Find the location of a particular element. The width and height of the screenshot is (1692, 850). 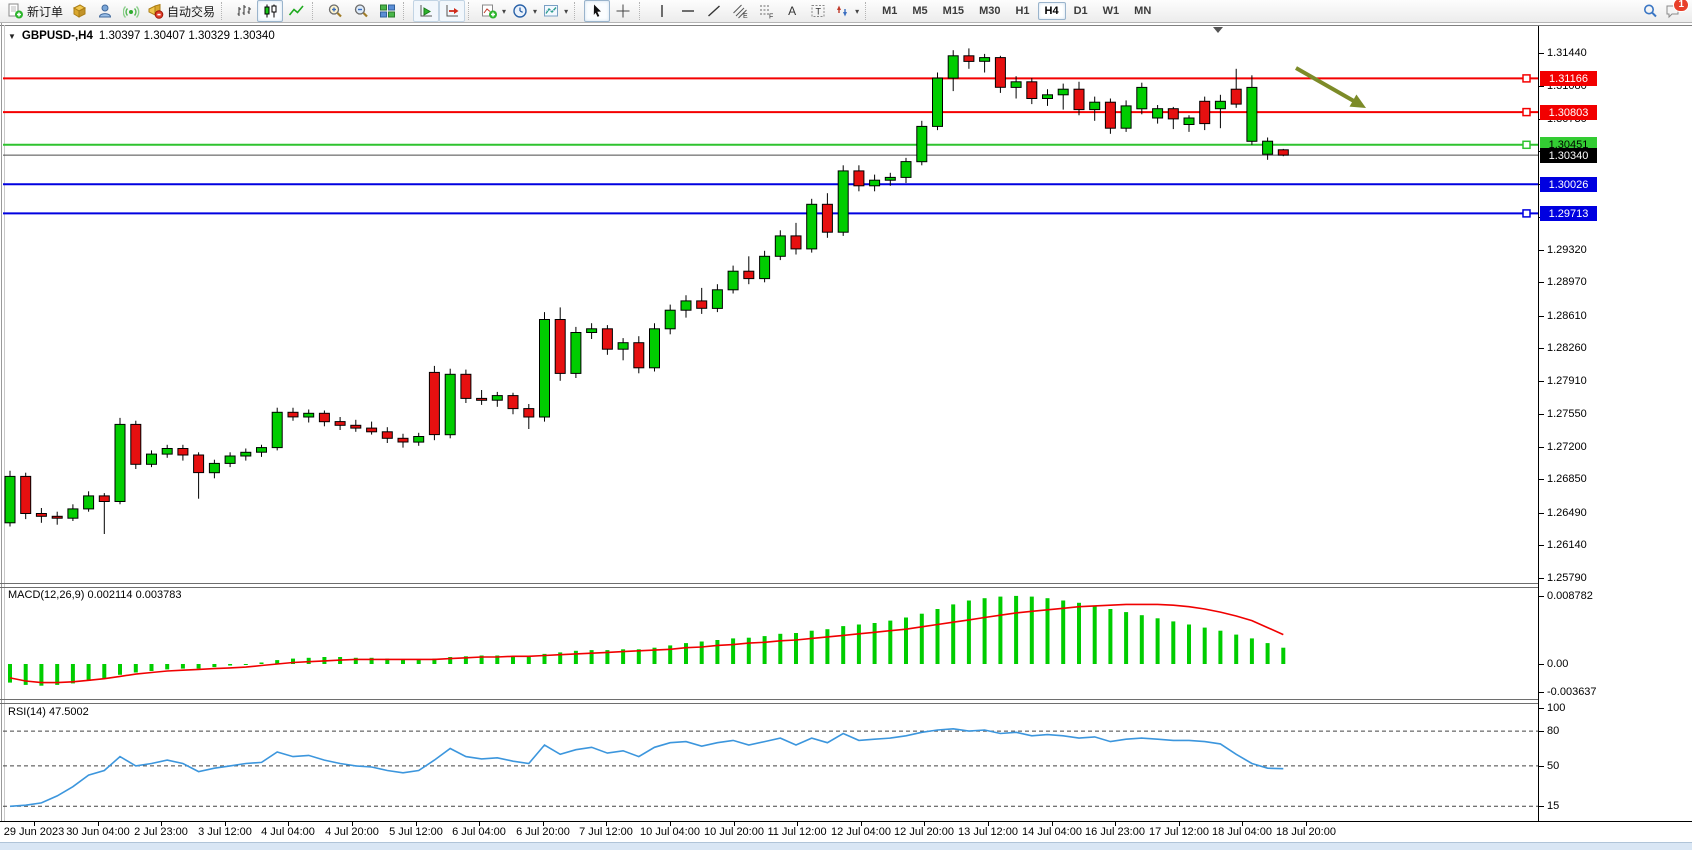

price-line-badge: 1.30803 is located at coordinates (1568, 112).